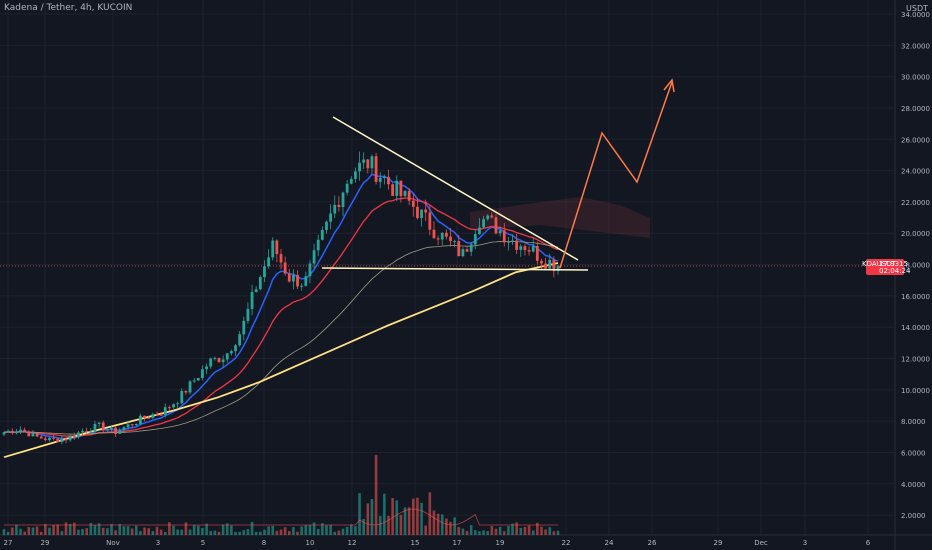 This screenshot has height=550, width=932. Describe the element at coordinates (917, 8) in the screenshot. I see `currency-label: USDT` at that location.